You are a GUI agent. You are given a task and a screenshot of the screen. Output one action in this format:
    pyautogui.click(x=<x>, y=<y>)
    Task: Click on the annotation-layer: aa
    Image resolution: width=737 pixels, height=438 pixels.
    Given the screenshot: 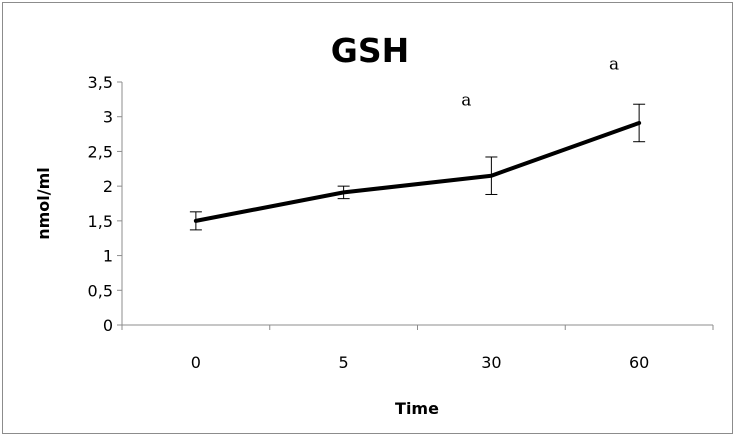 What is the action you would take?
    pyautogui.click(x=540, y=83)
    